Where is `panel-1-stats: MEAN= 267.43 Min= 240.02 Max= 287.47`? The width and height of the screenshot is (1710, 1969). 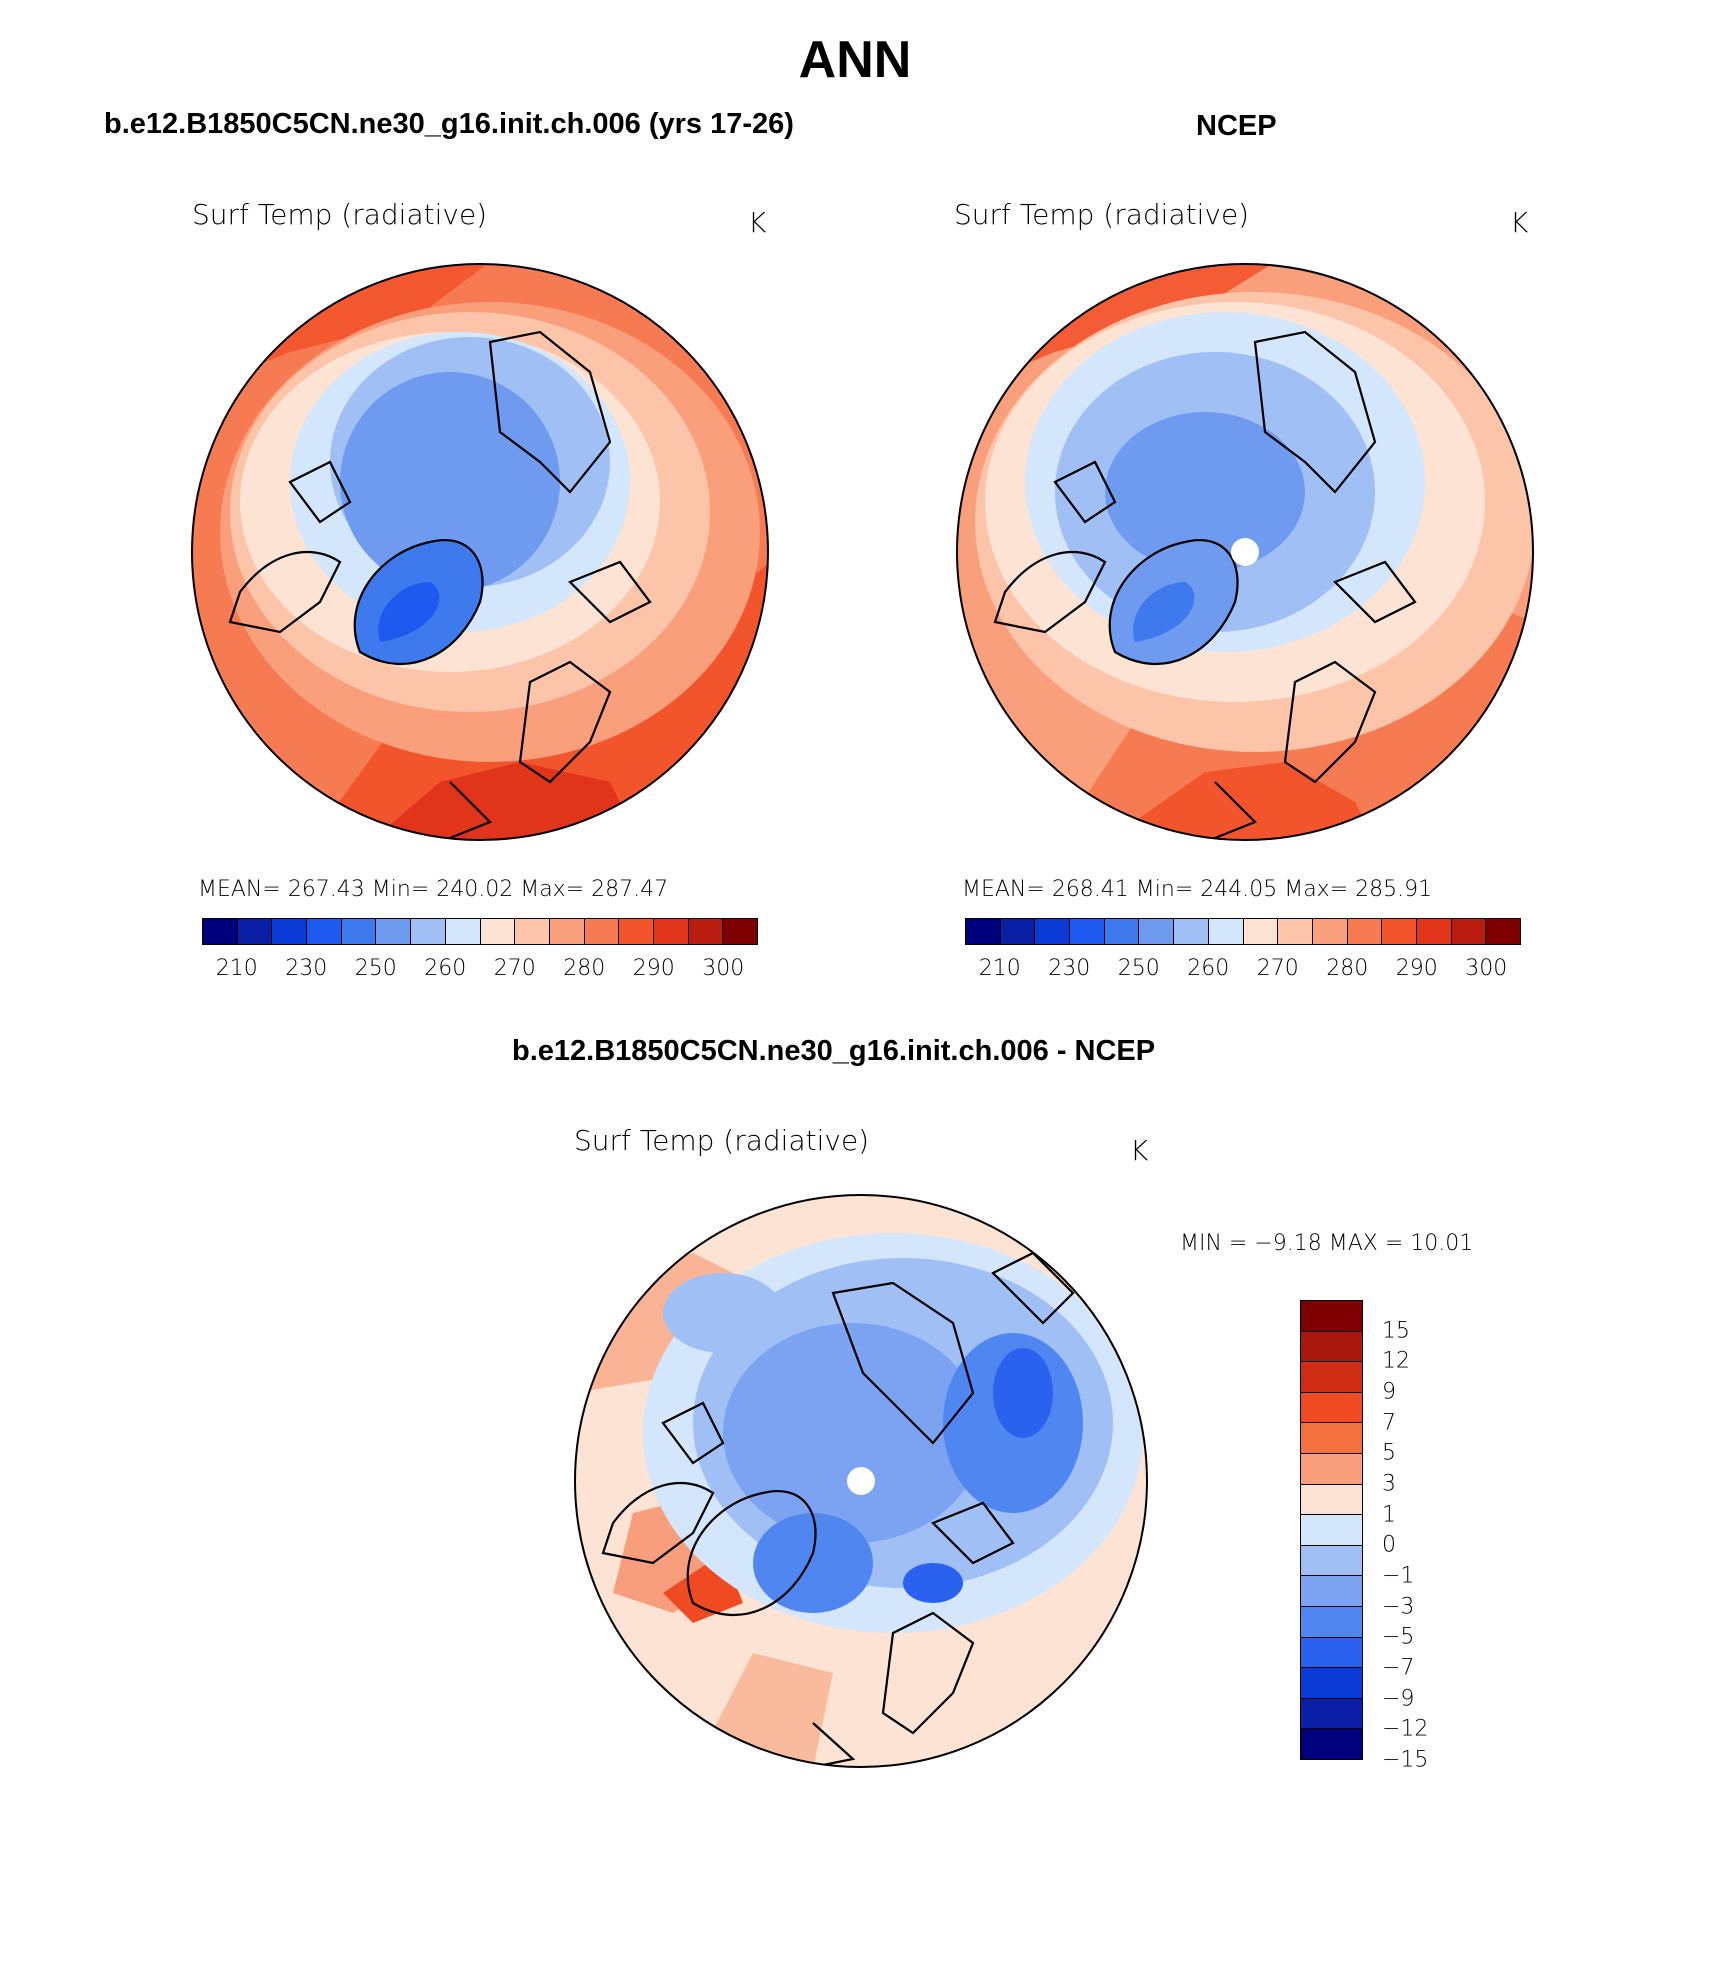 panel-1-stats: MEAN= 267.43 Min= 240.02 Max= 287.47 is located at coordinates (433, 889).